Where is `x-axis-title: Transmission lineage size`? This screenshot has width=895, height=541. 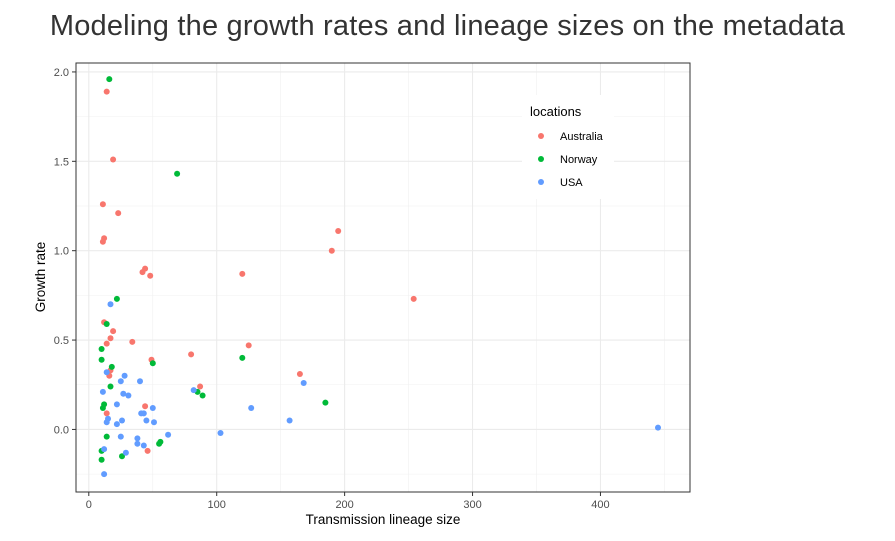
x-axis-title: Transmission lineage size is located at coordinates (383, 519).